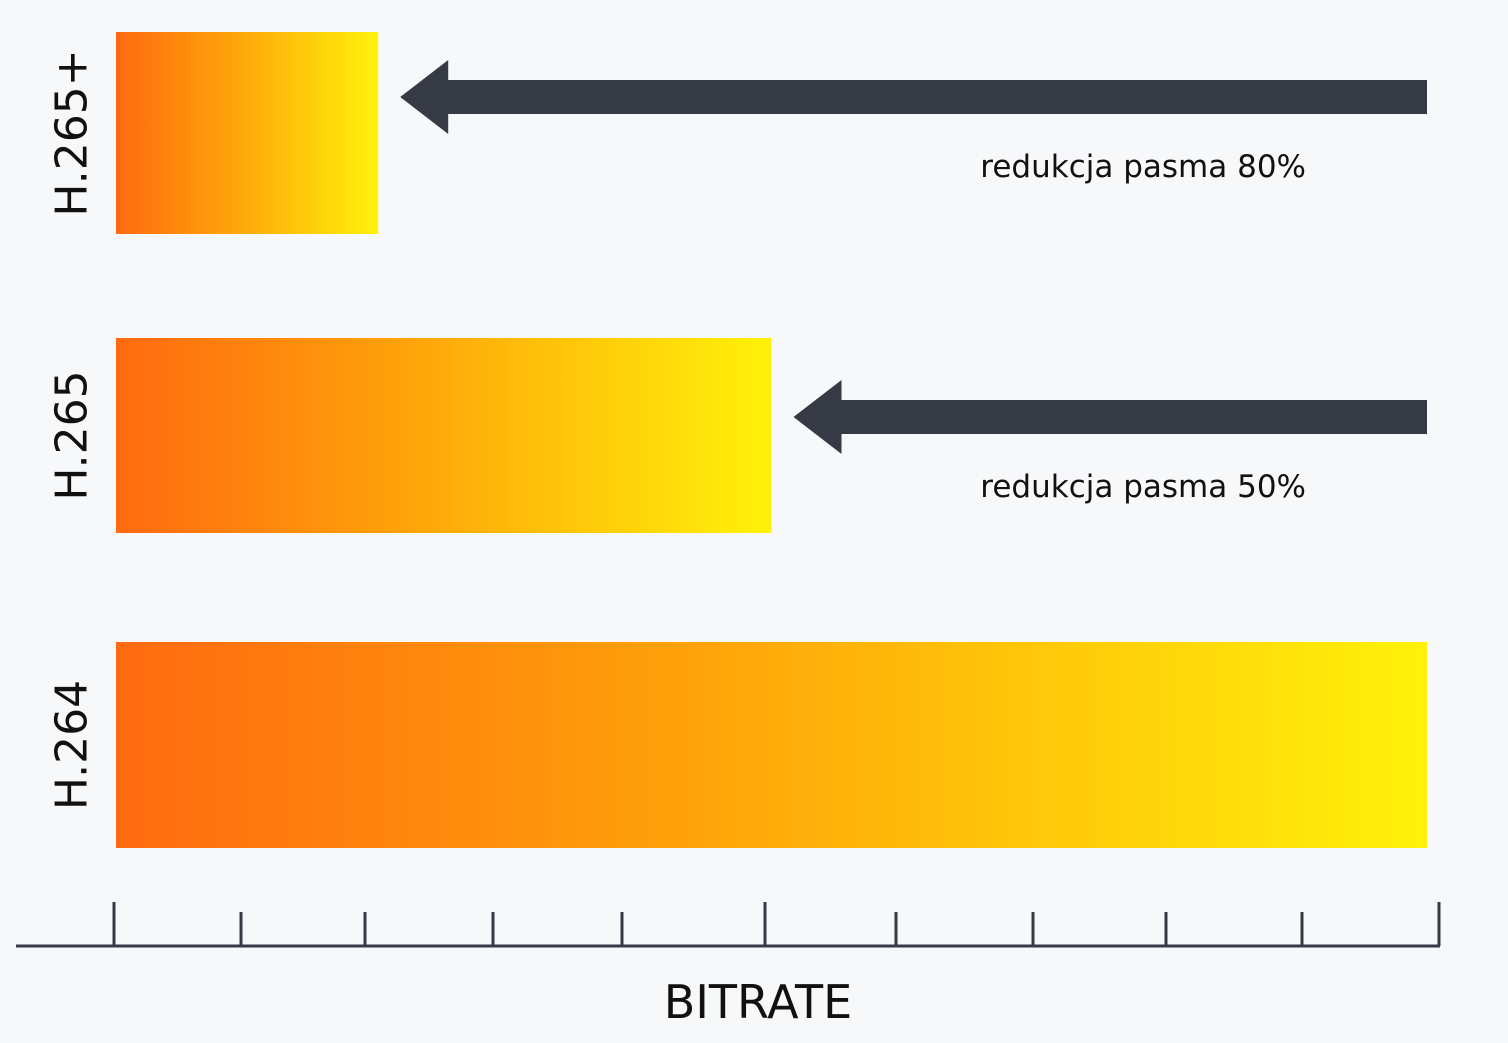  I want to click on category-labels: H.265+ H.265 H.264, so click(72, 429).